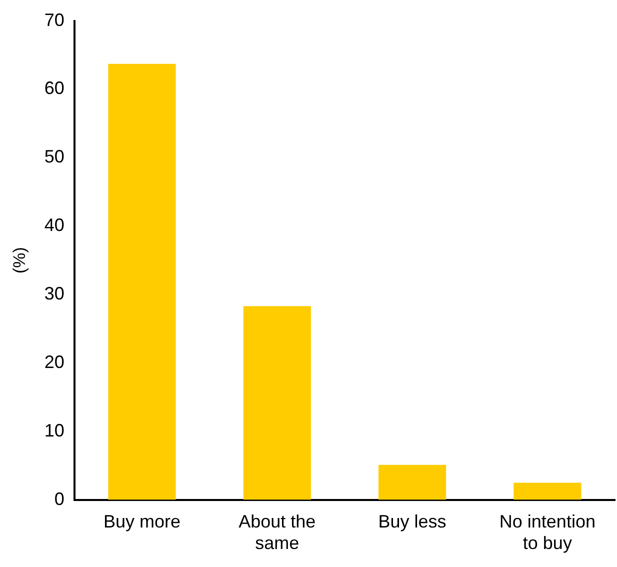 The image size is (617, 567). I want to click on x-tick-label: Buy more, so click(142, 522).